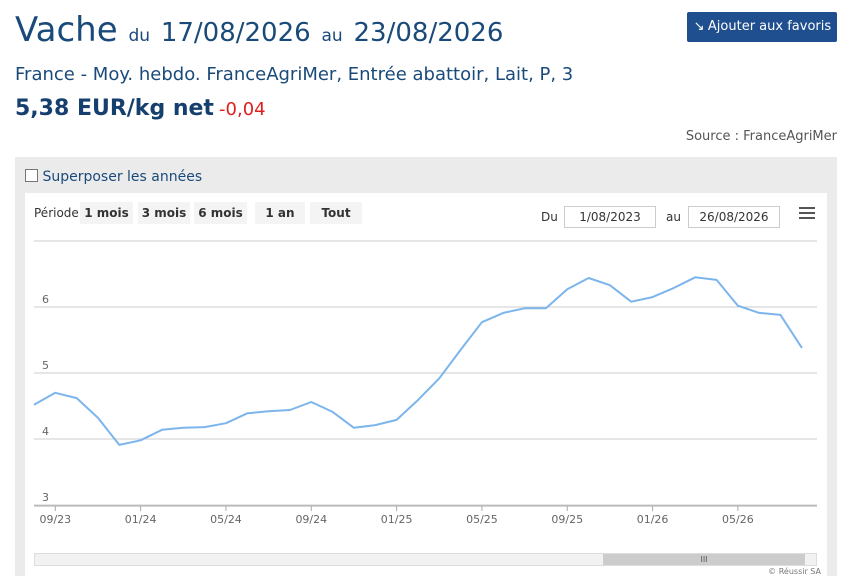 The height and width of the screenshot is (576, 841). What do you see at coordinates (704, 559) in the screenshot?
I see `scroll-thumb: III` at bounding box center [704, 559].